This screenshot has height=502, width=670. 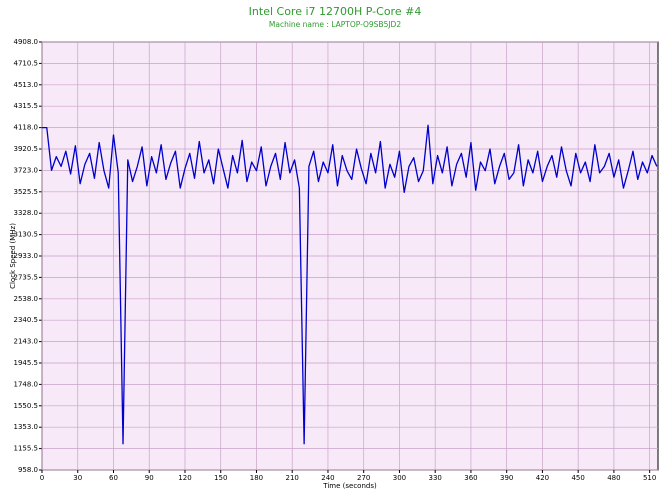 I want to click on x-tick-label: 420, so click(x=542, y=478).